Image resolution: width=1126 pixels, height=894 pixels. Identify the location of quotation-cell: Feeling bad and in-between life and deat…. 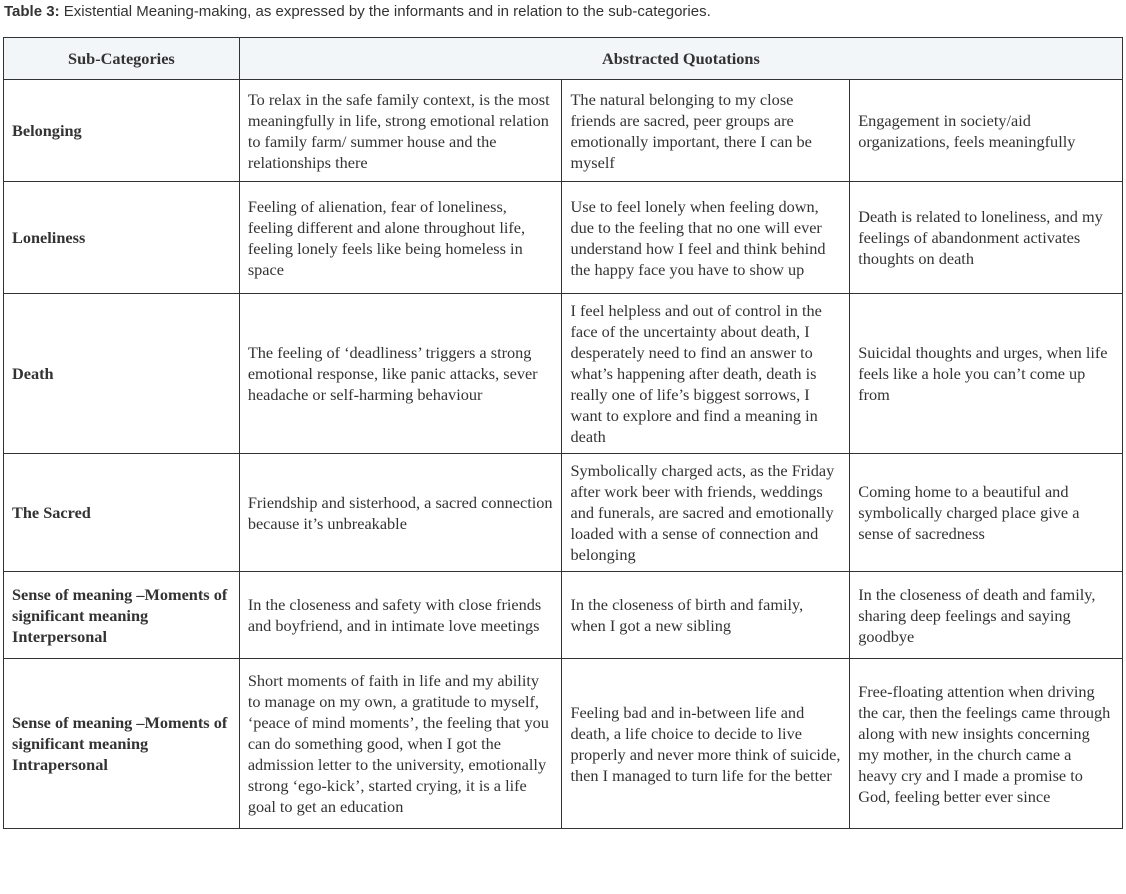
(706, 743).